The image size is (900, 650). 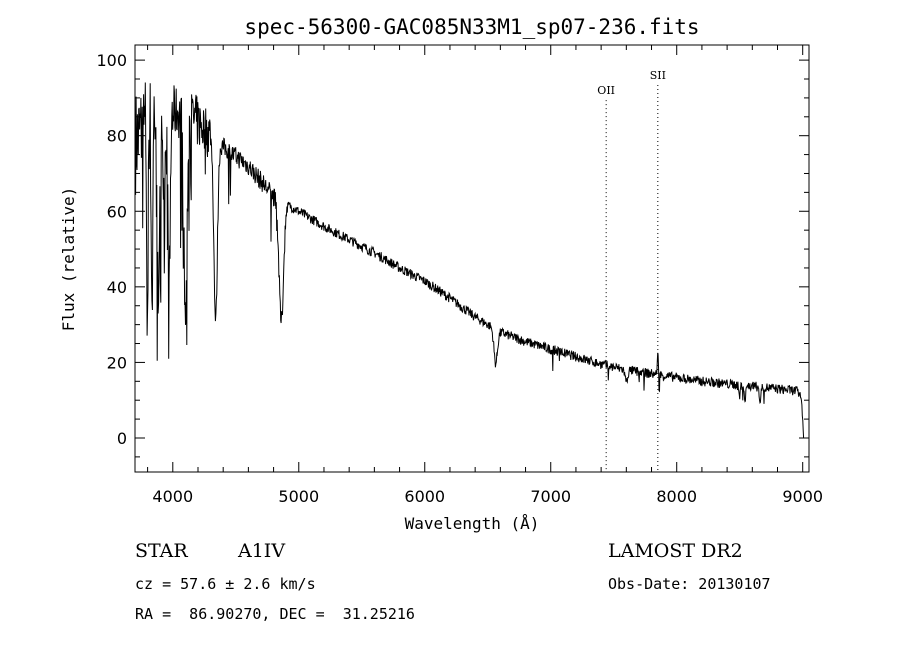 I want to click on x-axis-label: Wavelength (Å), so click(x=472, y=523).